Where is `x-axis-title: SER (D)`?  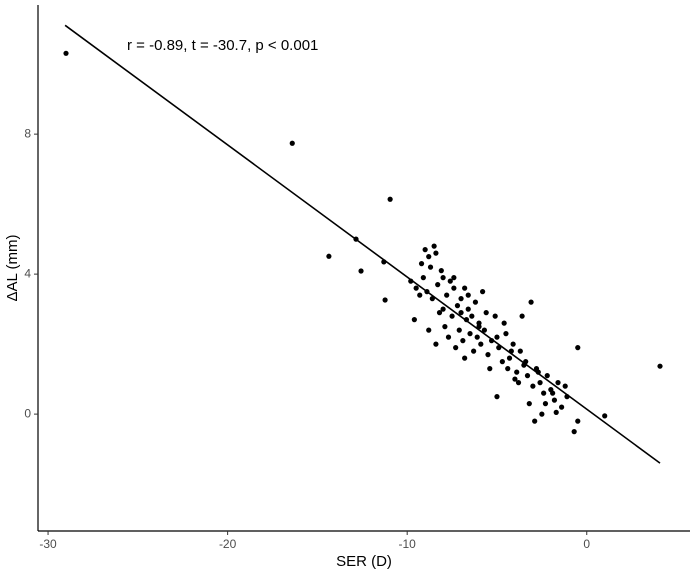 x-axis-title: SER (D) is located at coordinates (364, 561).